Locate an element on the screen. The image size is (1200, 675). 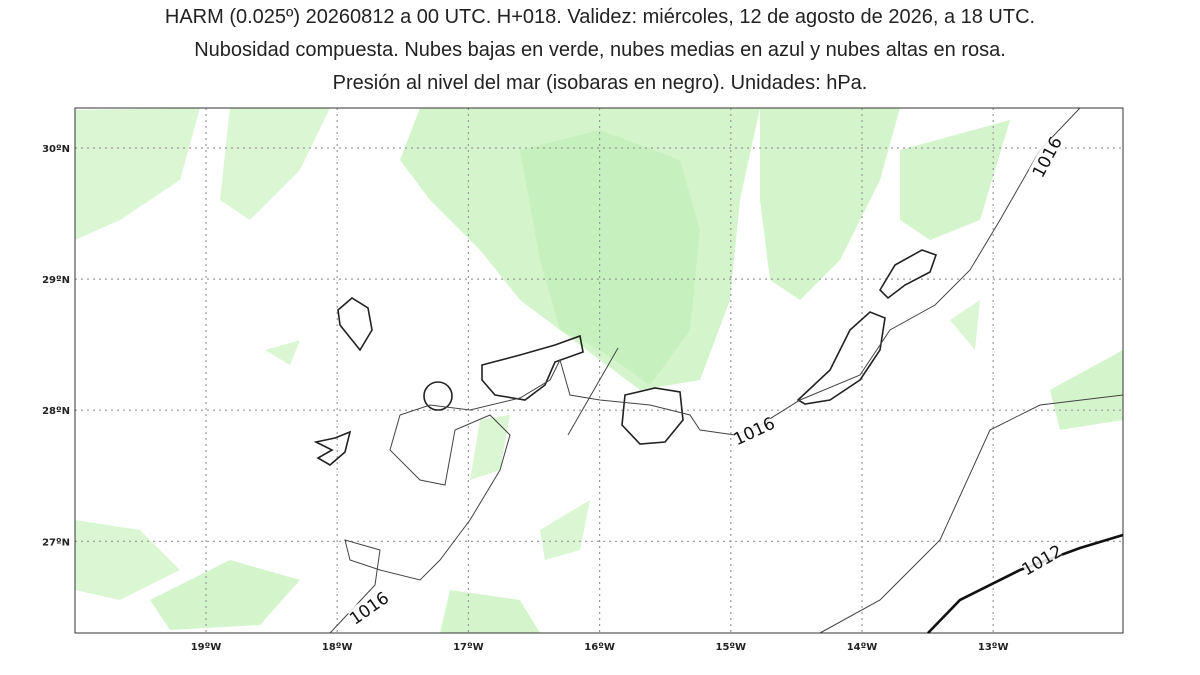
latitude-label: 27ºN is located at coordinates (56, 542).